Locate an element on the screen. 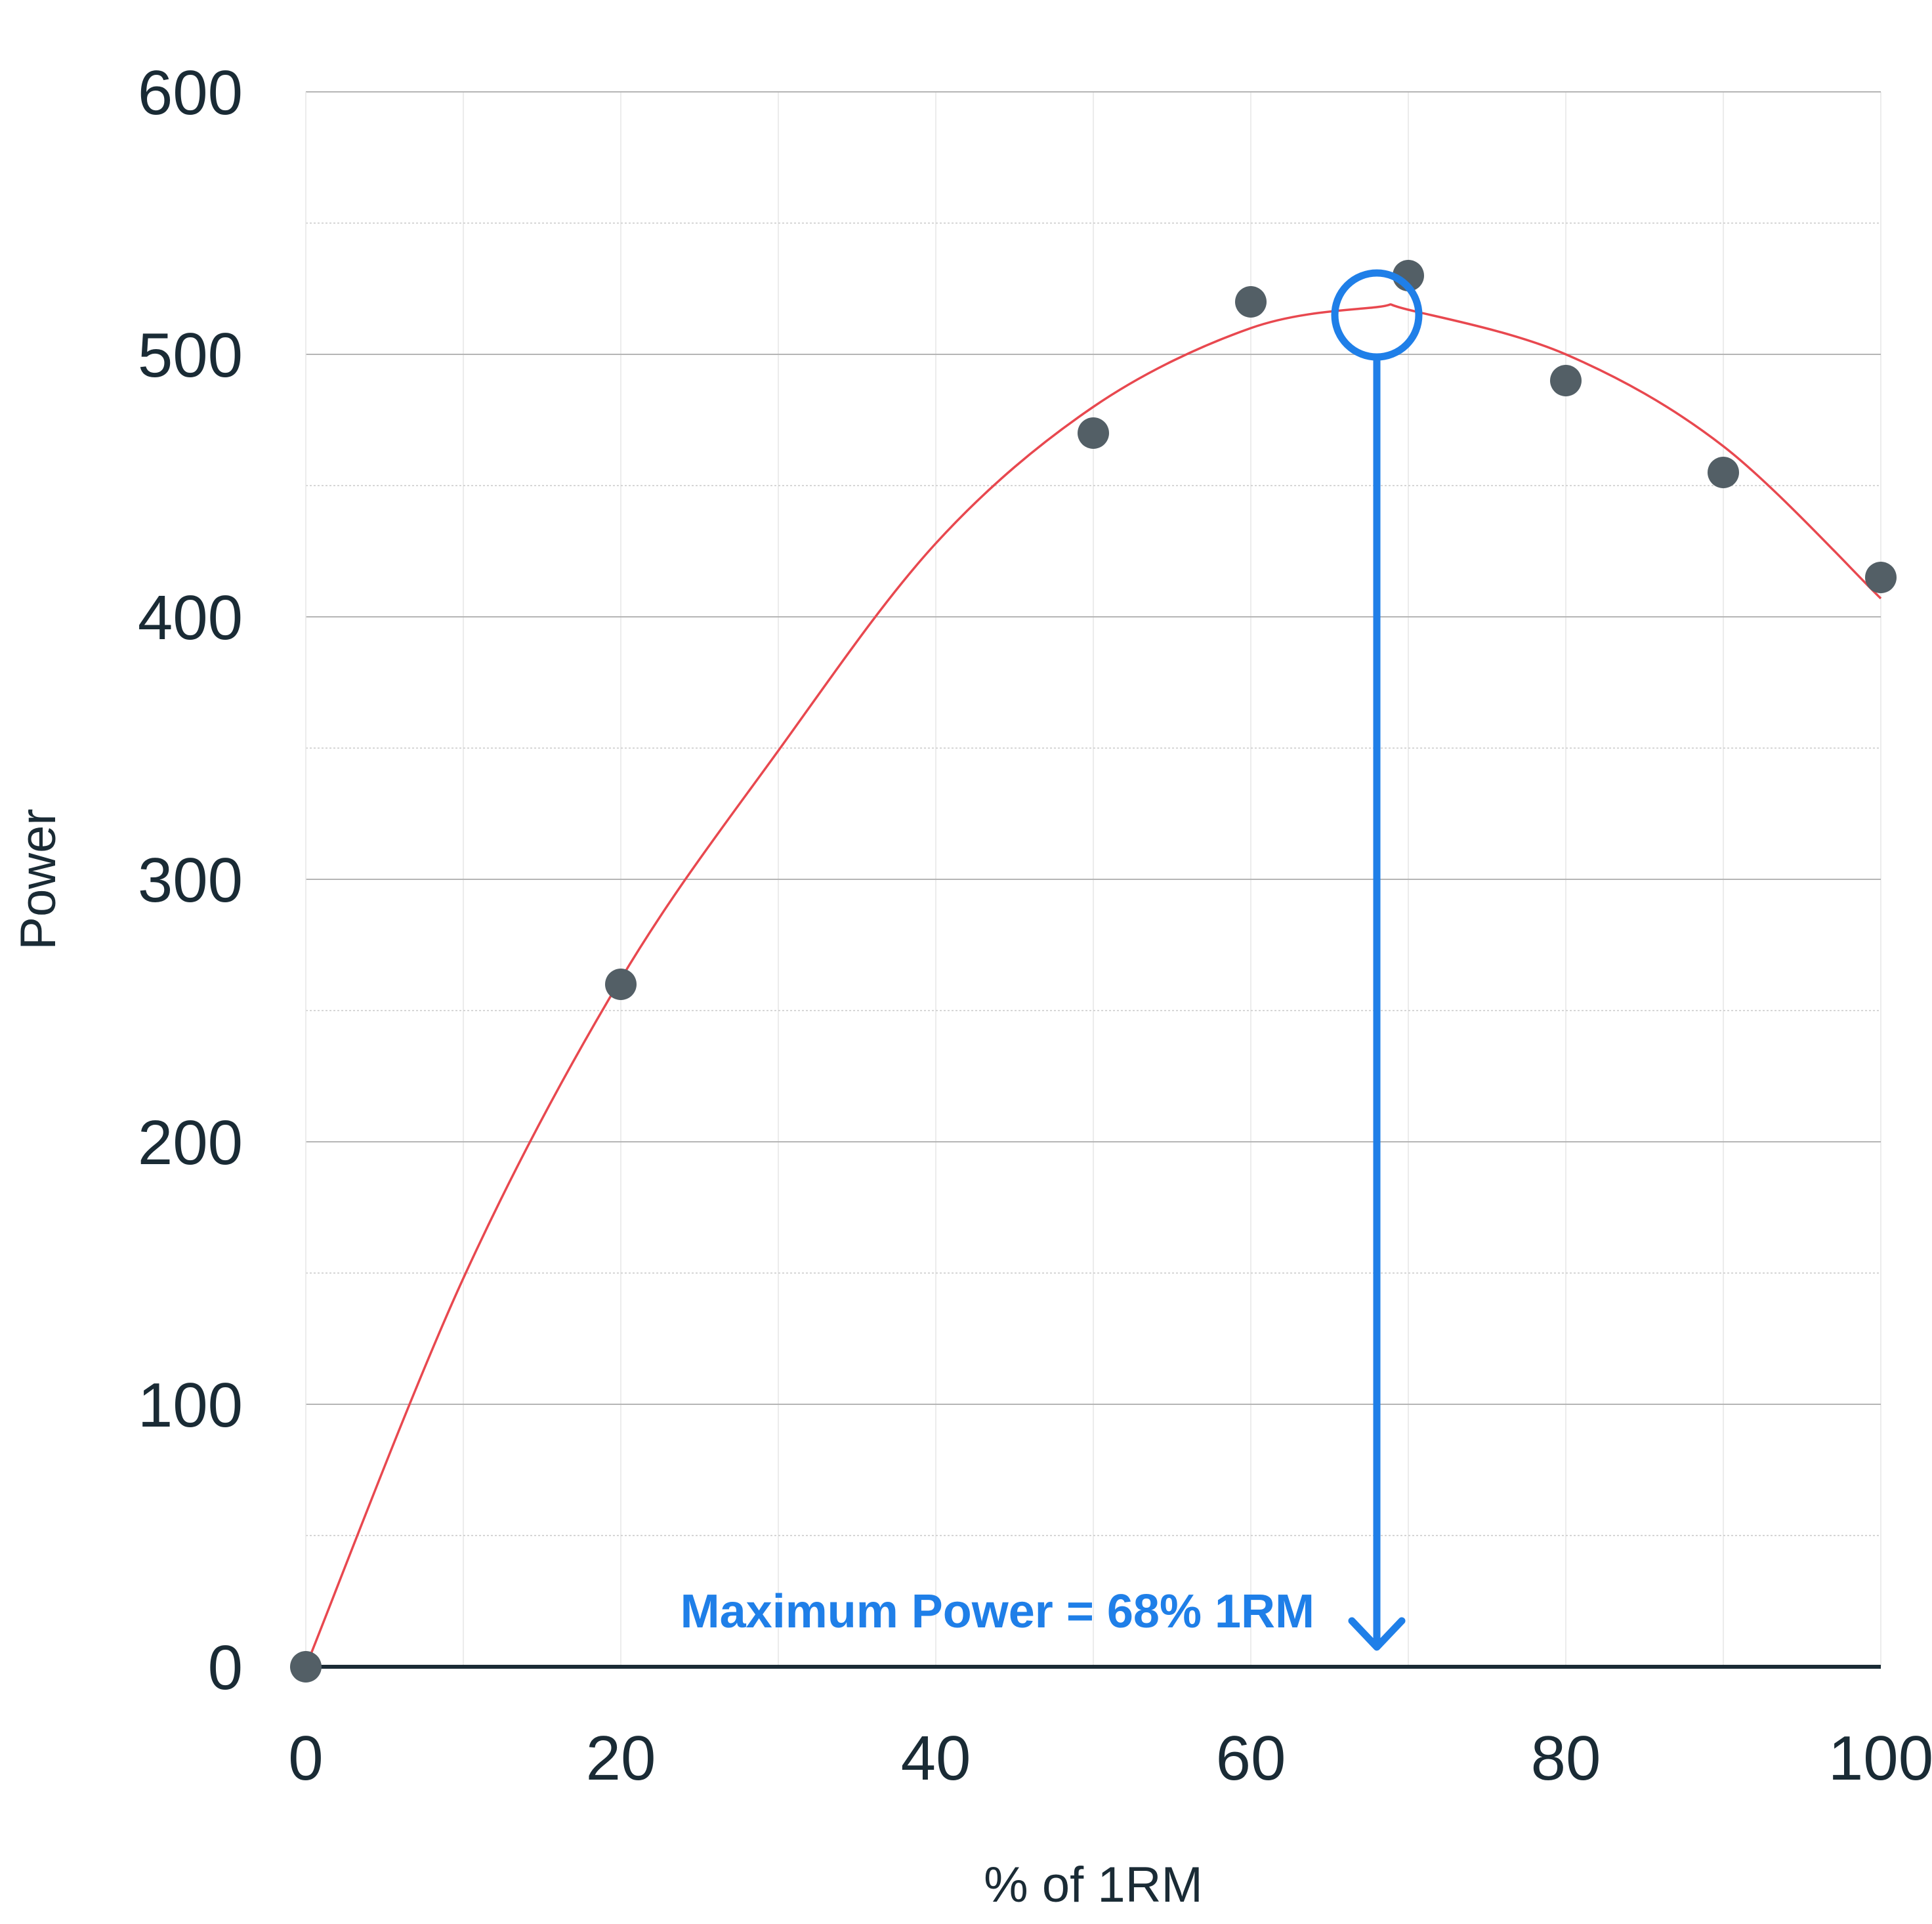 Image resolution: width=1932 pixels, height=1924 pixels. x-tick-label: 20 is located at coordinates (621, 1758).